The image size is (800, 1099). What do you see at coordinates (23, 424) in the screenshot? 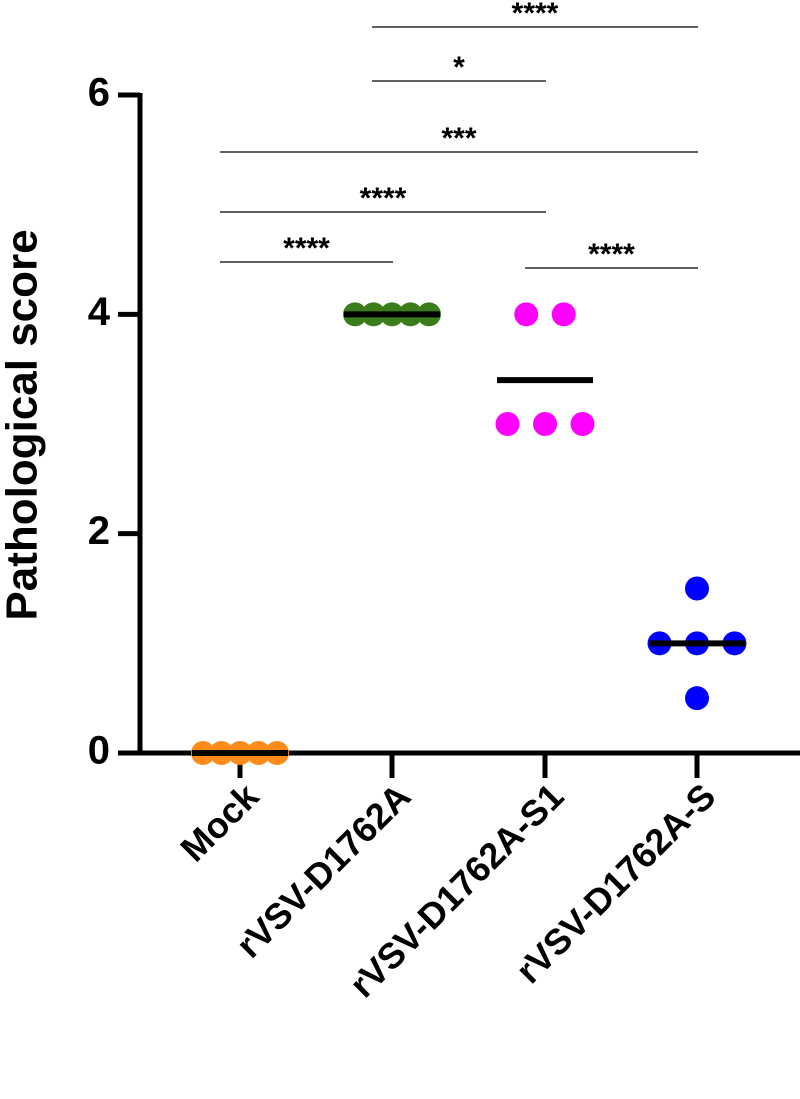
I see `y-axis-label: Pathological score` at bounding box center [23, 424].